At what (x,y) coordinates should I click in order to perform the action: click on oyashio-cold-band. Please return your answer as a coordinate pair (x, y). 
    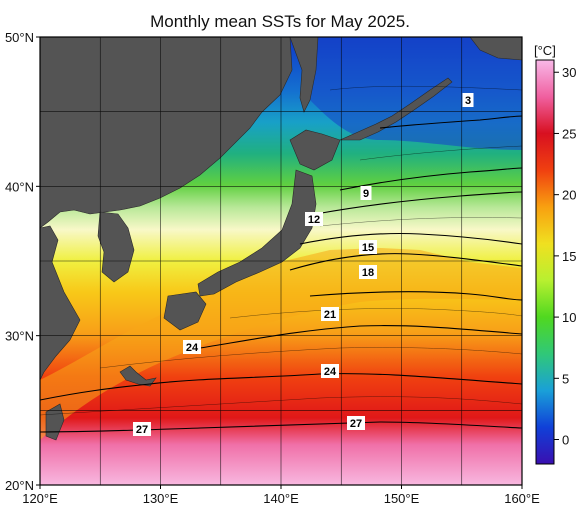
    Looking at the image, I should click on (411, 93).